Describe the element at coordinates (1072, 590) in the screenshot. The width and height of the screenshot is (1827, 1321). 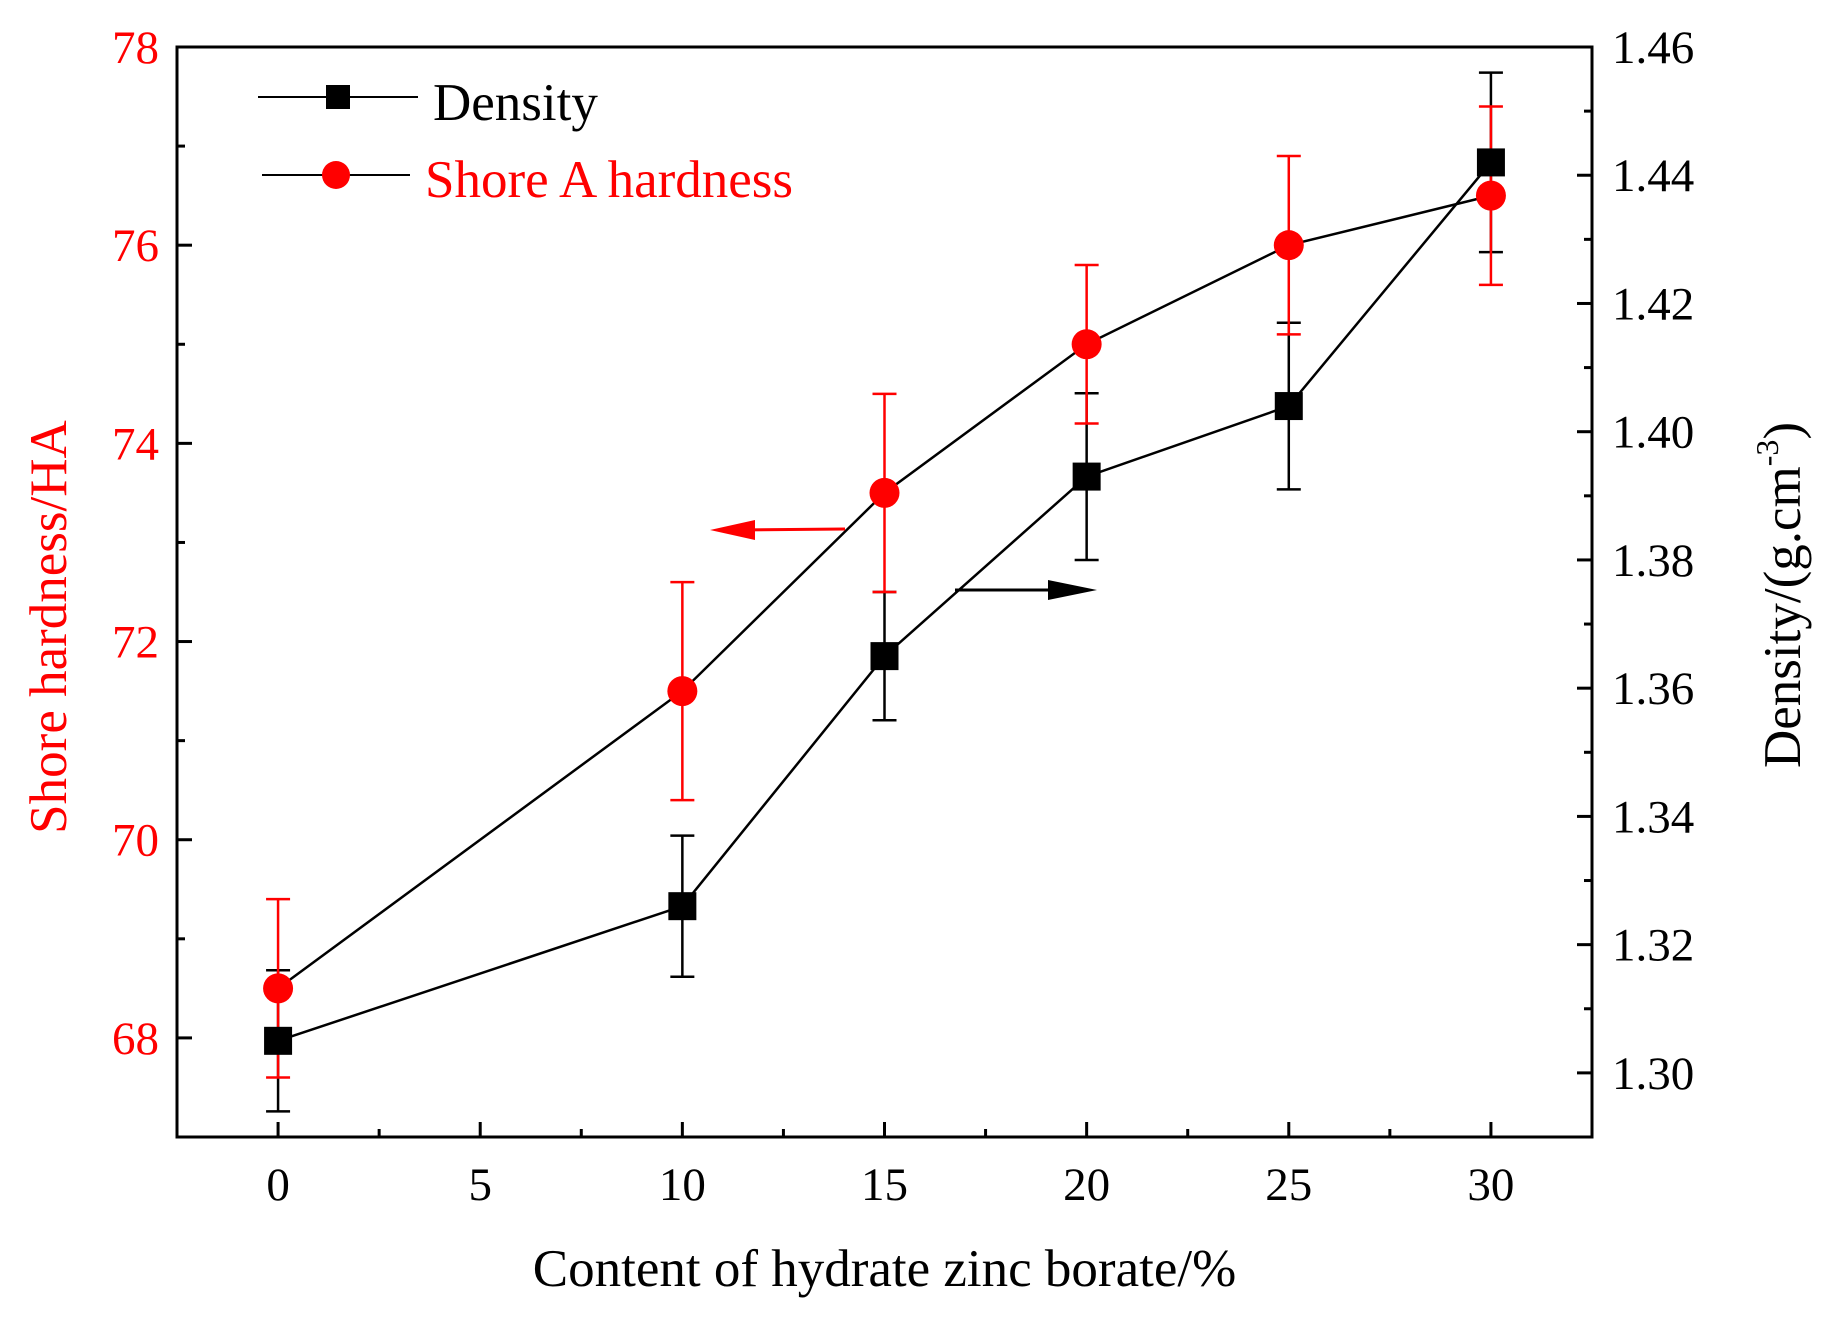
I see `right-arrow-head` at that location.